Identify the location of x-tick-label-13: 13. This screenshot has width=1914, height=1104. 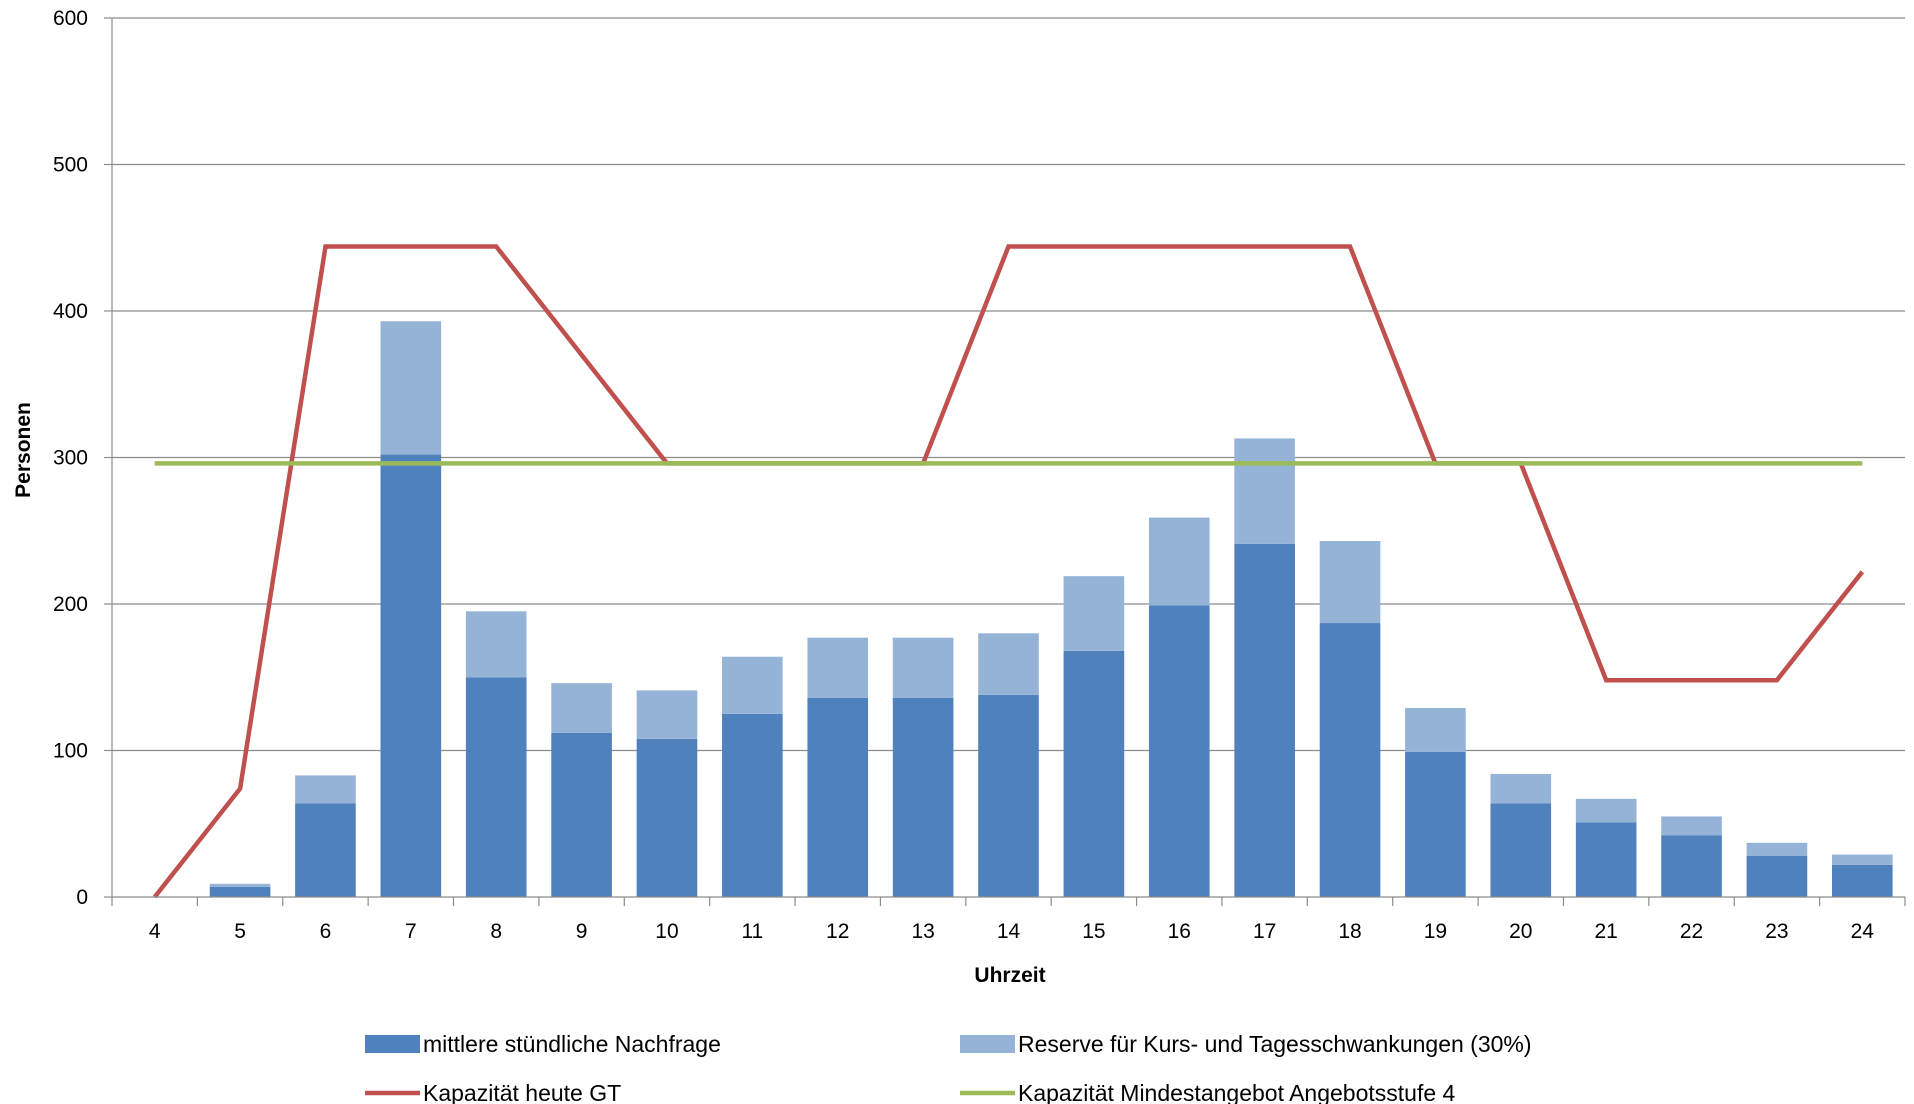
(922, 931).